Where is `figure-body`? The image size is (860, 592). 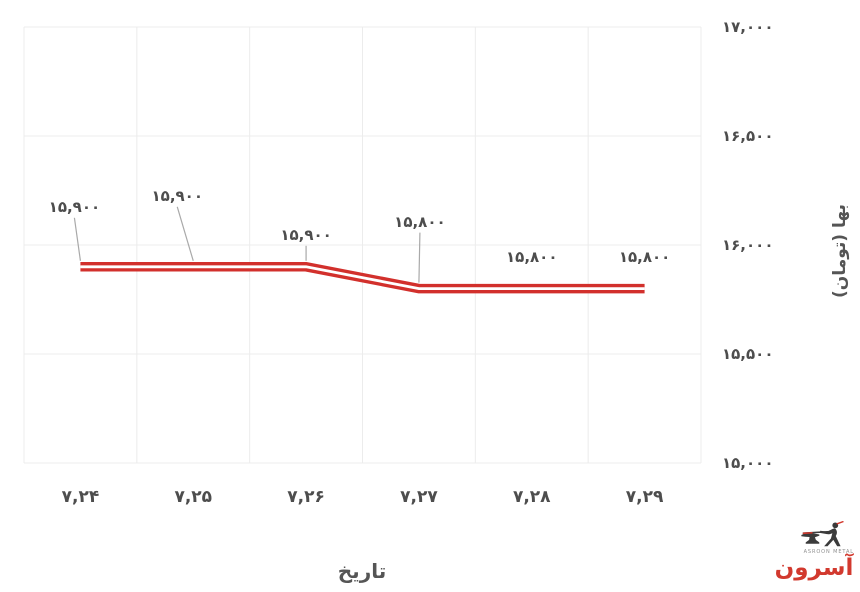 figure-body is located at coordinates (830, 537).